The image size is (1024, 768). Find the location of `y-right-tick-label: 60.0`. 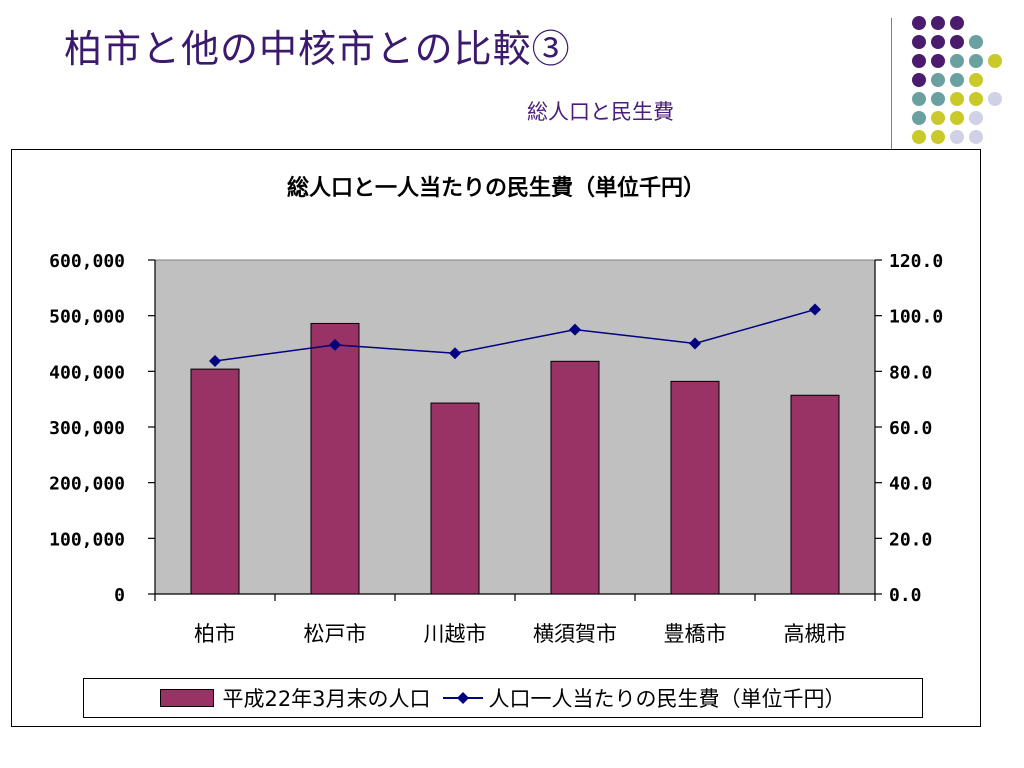

y-right-tick-label: 60.0 is located at coordinates (910, 428).